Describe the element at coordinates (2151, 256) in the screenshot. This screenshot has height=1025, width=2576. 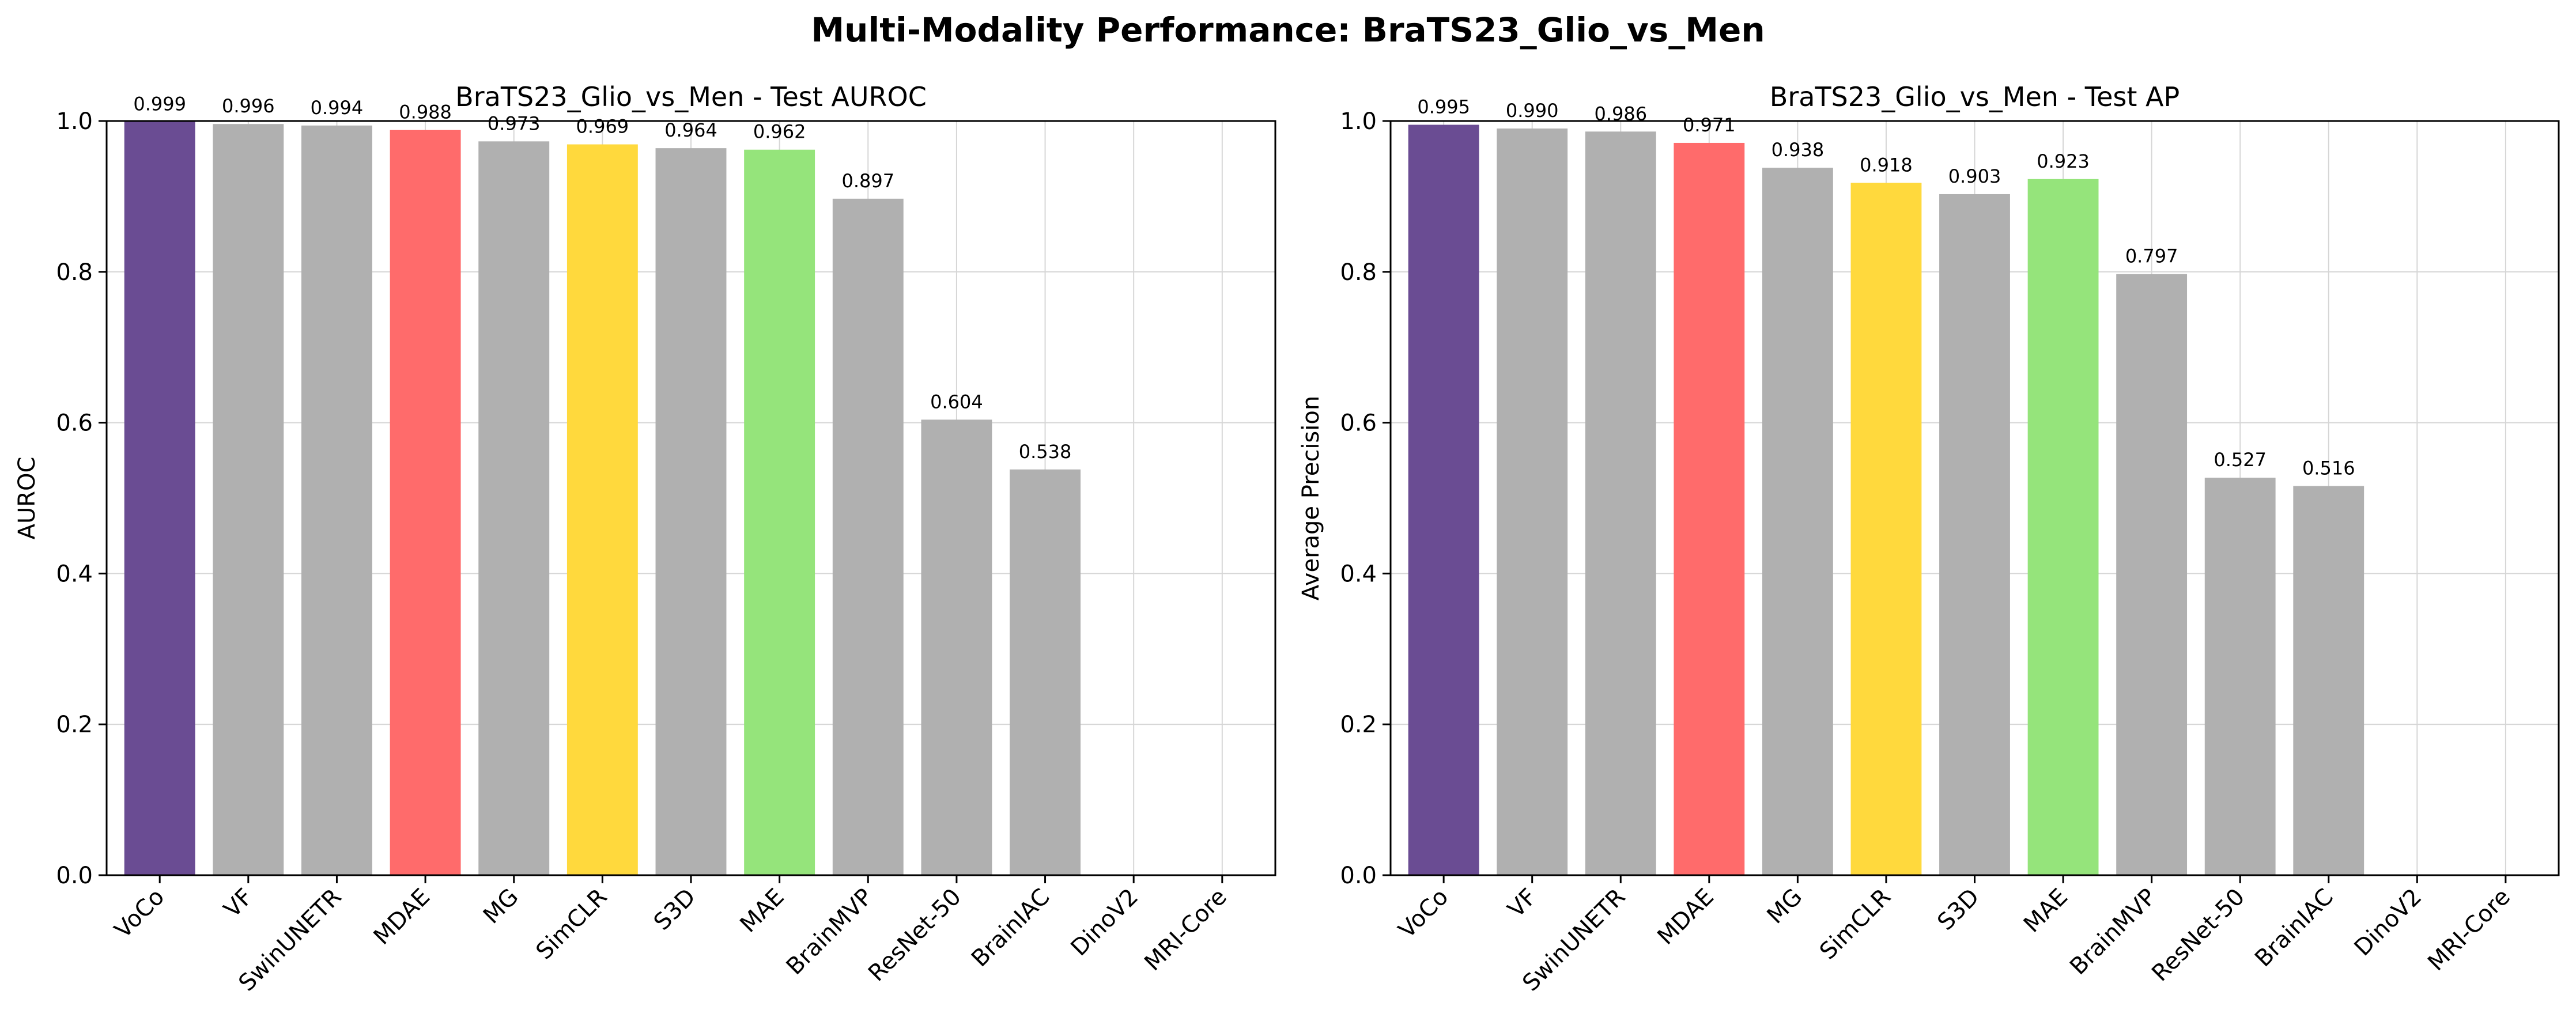
I see `data-label-brainmvp: 0.797` at that location.